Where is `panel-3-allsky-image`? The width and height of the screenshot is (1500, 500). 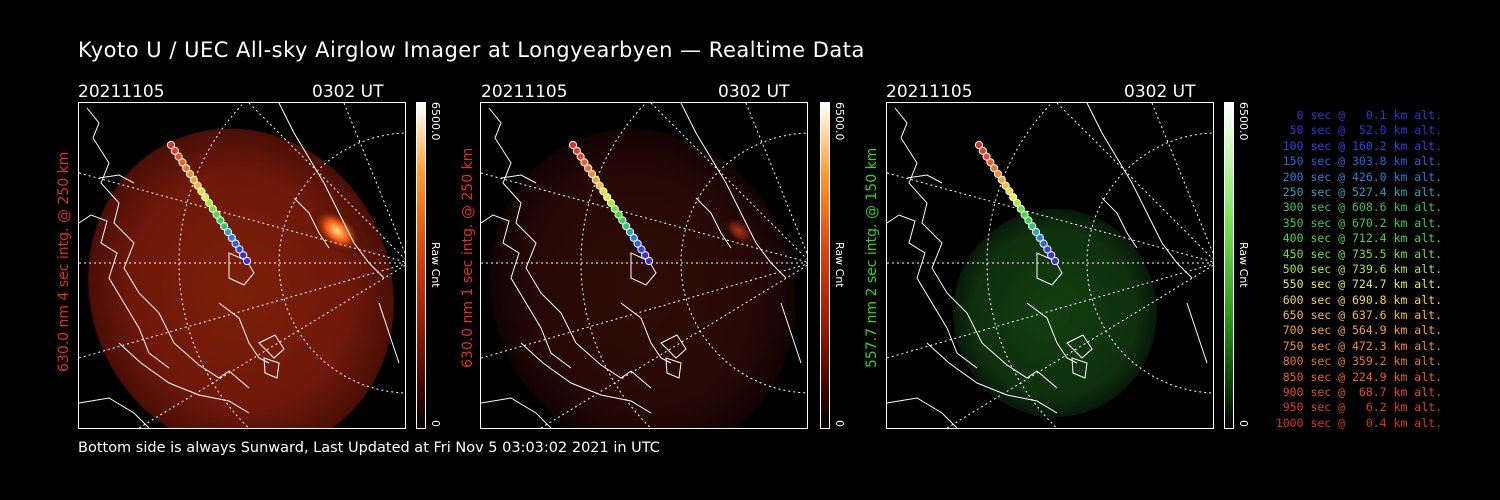 panel-3-allsky-image is located at coordinates (1050, 265).